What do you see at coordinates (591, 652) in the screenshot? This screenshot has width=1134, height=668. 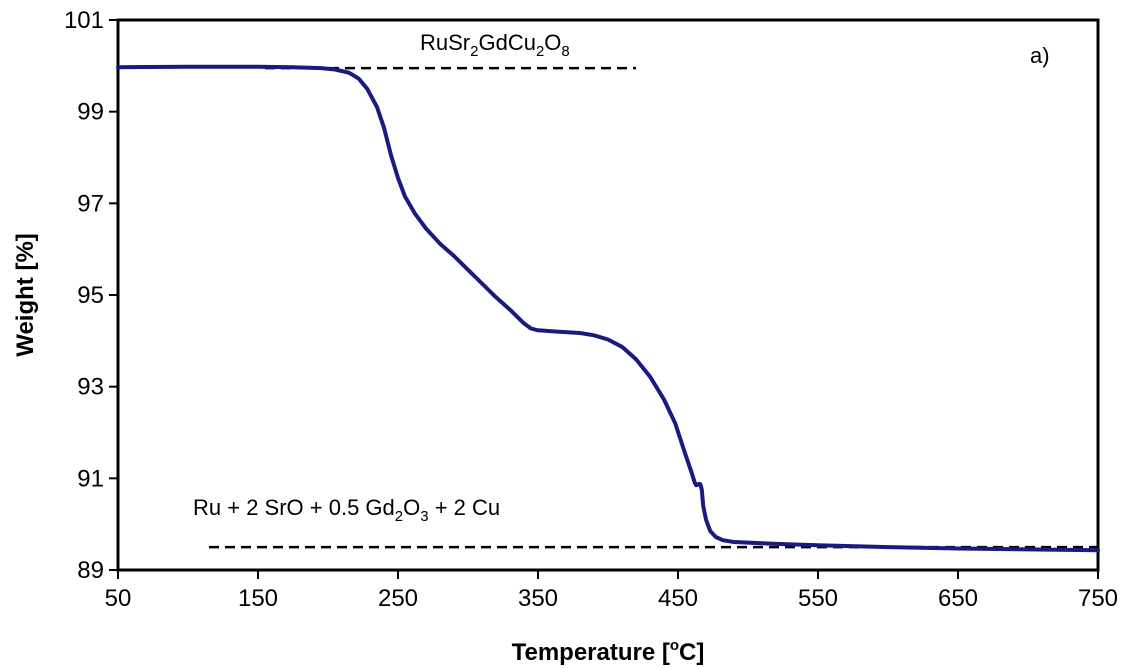 I see `x-axis-title-text: Temperature [` at bounding box center [591, 652].